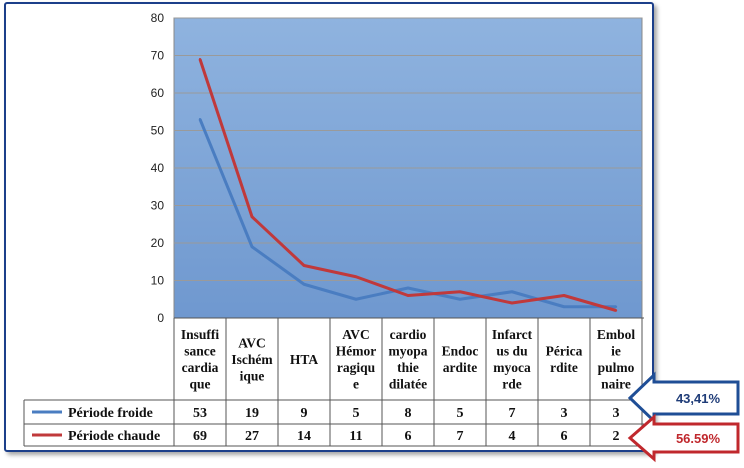  What do you see at coordinates (158, 243) in the screenshot?
I see `y-tick-label: 20` at bounding box center [158, 243].